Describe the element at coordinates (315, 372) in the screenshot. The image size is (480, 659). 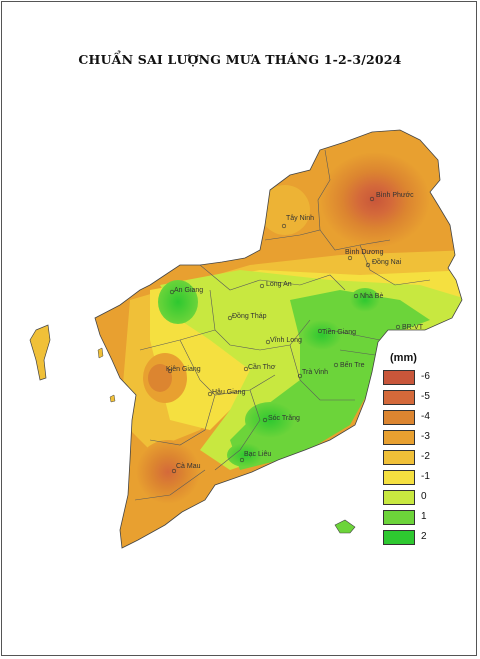
I see `place-label: Trà Vinh` at that location.